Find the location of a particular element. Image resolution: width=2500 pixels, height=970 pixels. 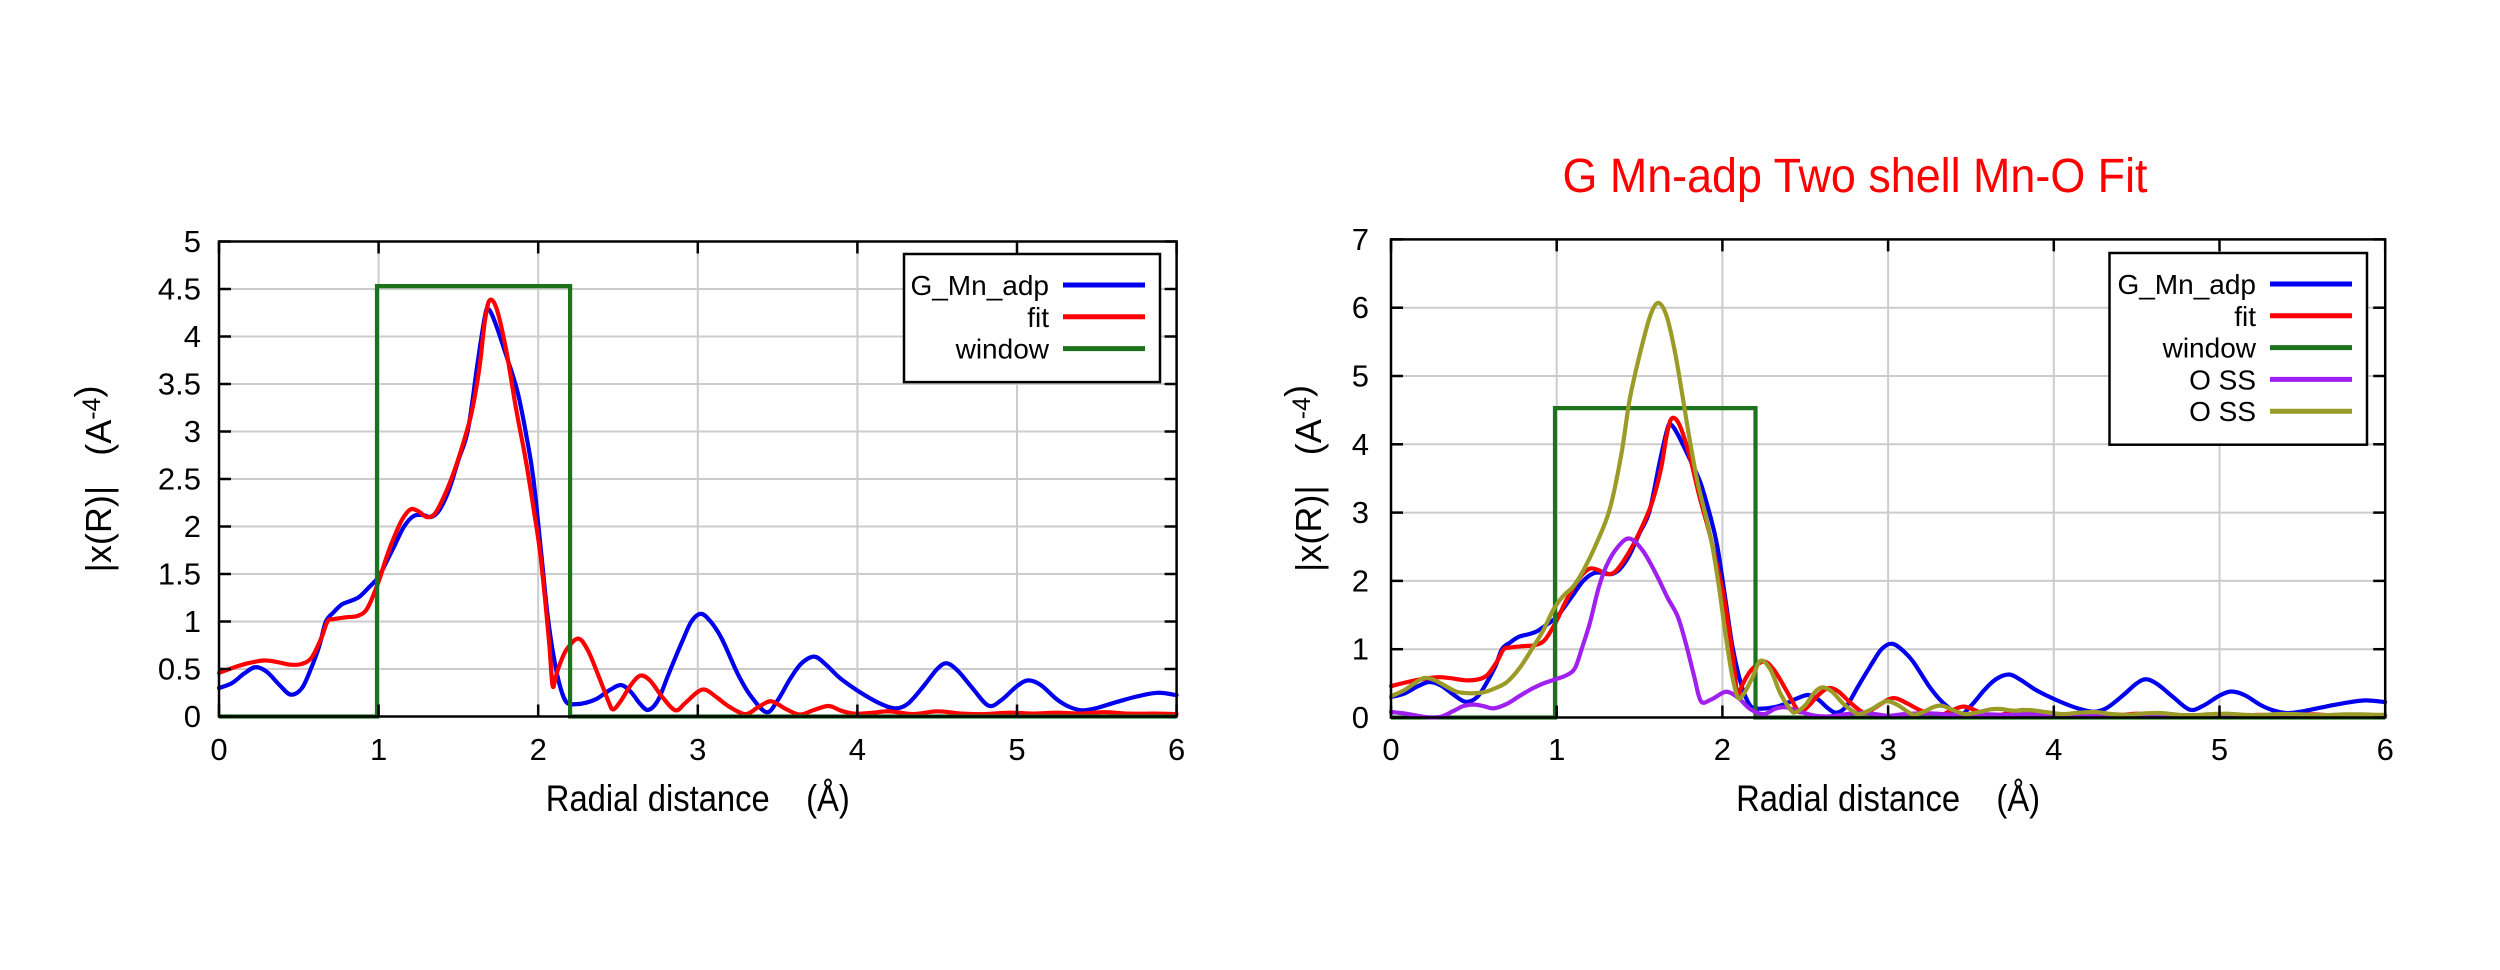

svg-text: 1.5 is located at coordinates (179, 574).